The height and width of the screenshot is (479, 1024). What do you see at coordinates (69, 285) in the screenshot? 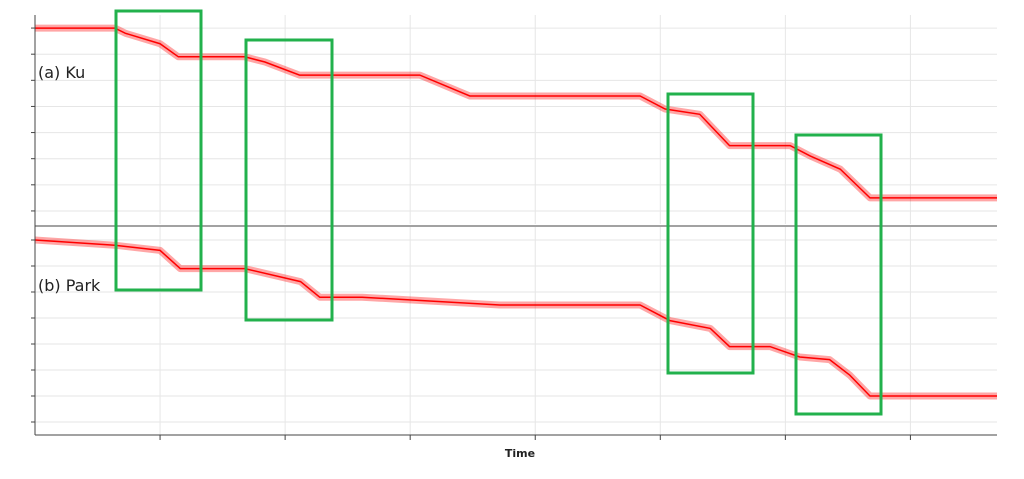
I see `panel-label: (b) Park` at bounding box center [69, 285].